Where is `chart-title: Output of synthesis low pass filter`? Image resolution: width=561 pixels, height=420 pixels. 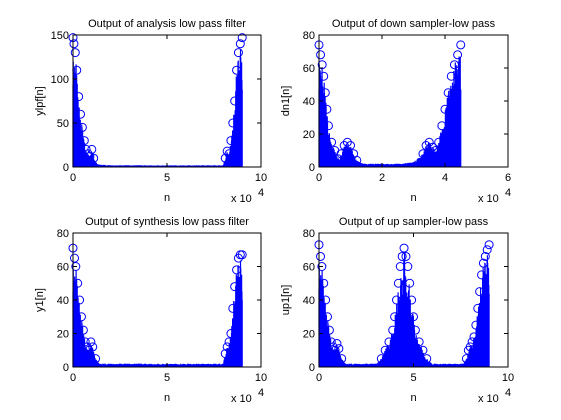
chart-title: Output of synthesis low pass filter is located at coordinates (167, 222).